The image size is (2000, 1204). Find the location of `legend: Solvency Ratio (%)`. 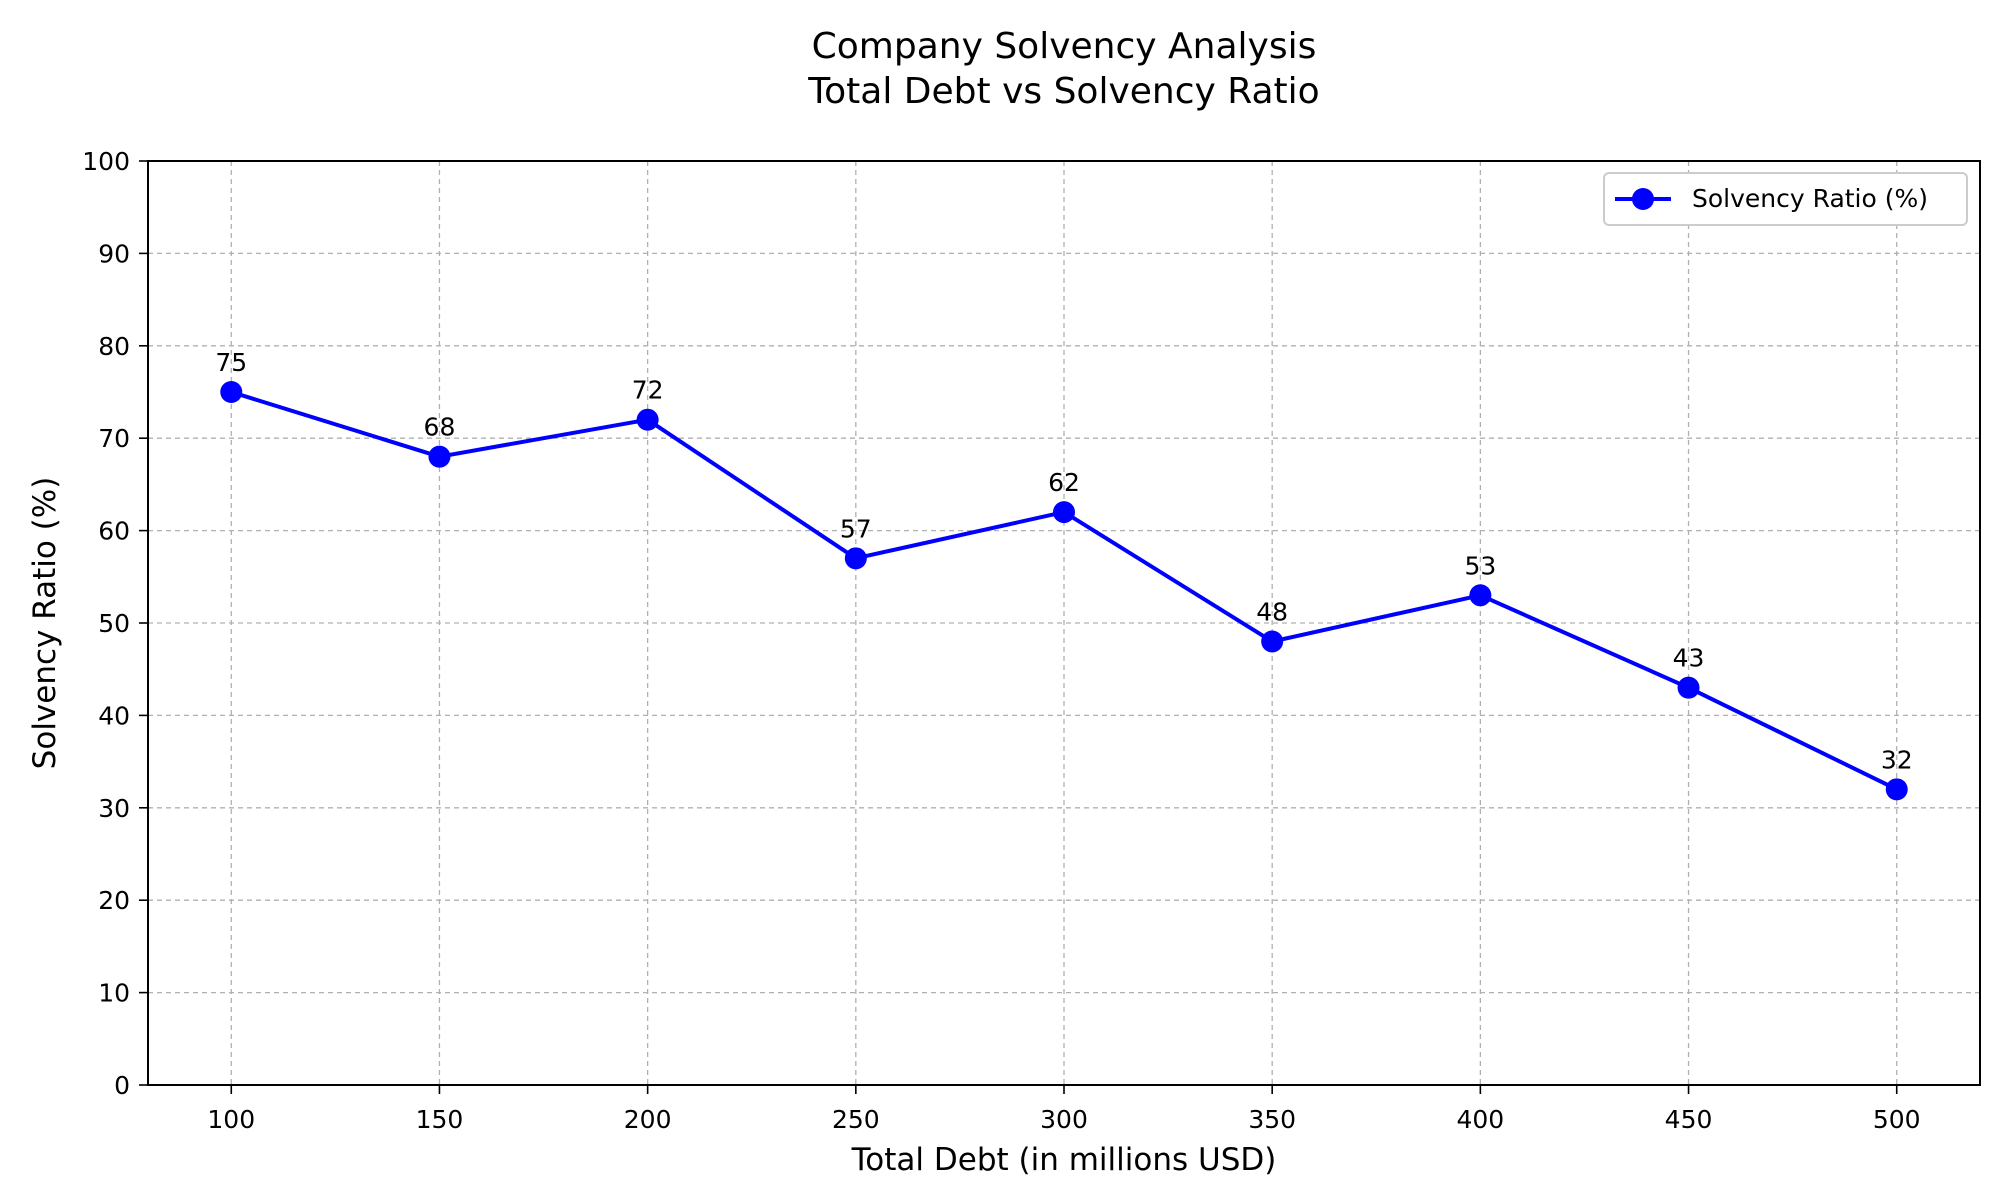

legend: Solvency Ratio (%) is located at coordinates (1785, 199).